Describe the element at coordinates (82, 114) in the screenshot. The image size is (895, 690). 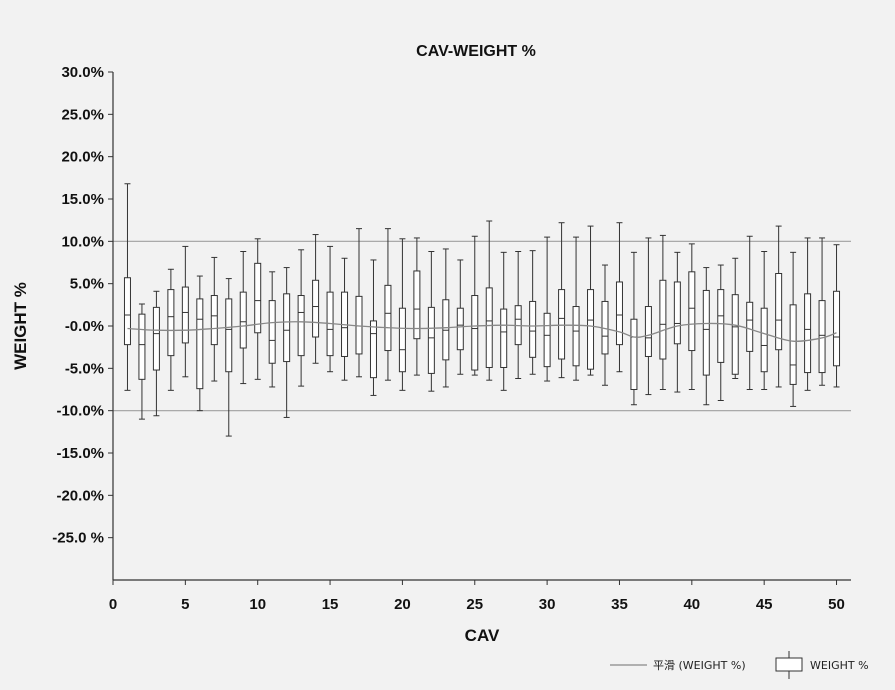
I see `y-tick-label: 25.0%` at that location.